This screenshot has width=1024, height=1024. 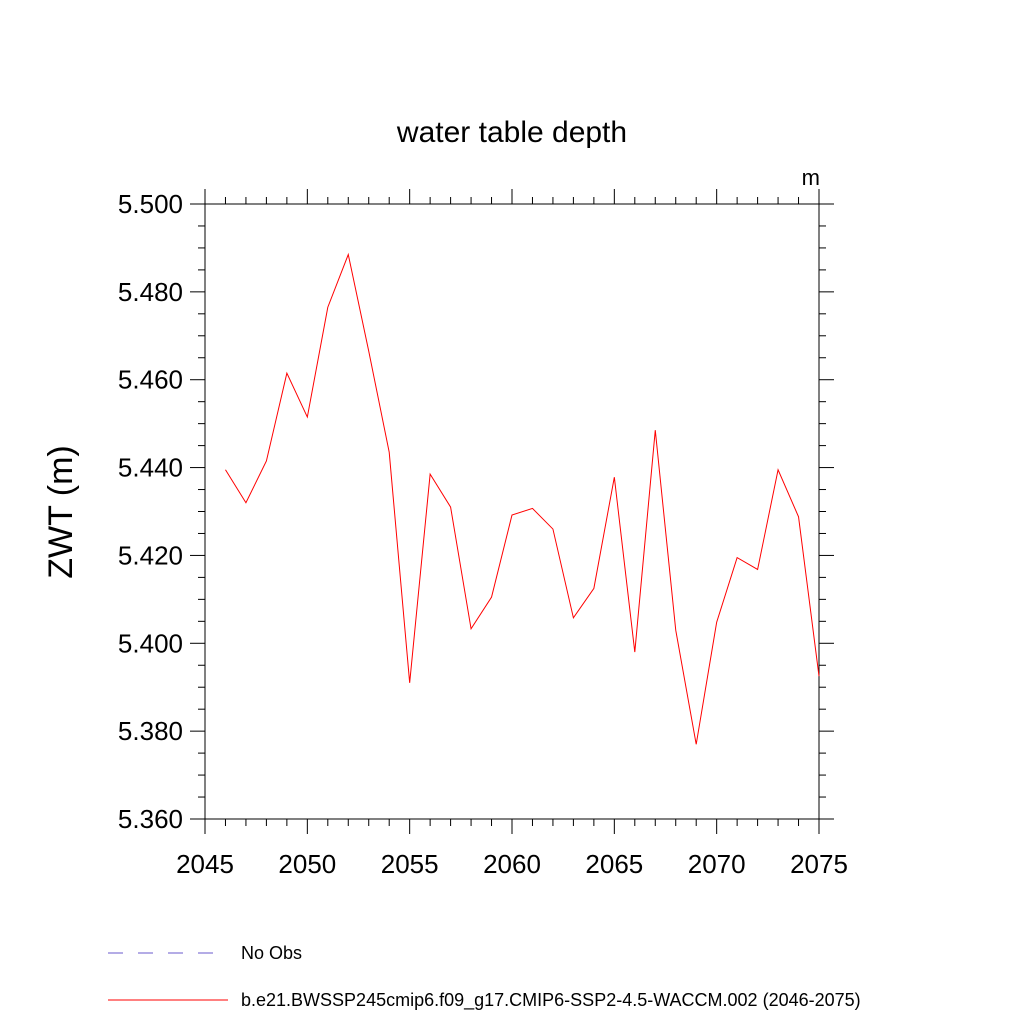 What do you see at coordinates (819, 864) in the screenshot?
I see `x-tick-label: 2075` at bounding box center [819, 864].